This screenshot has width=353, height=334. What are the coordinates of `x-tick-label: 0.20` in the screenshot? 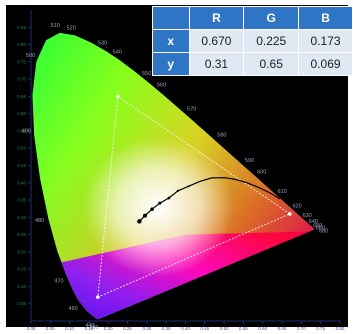 It's located at (108, 328).